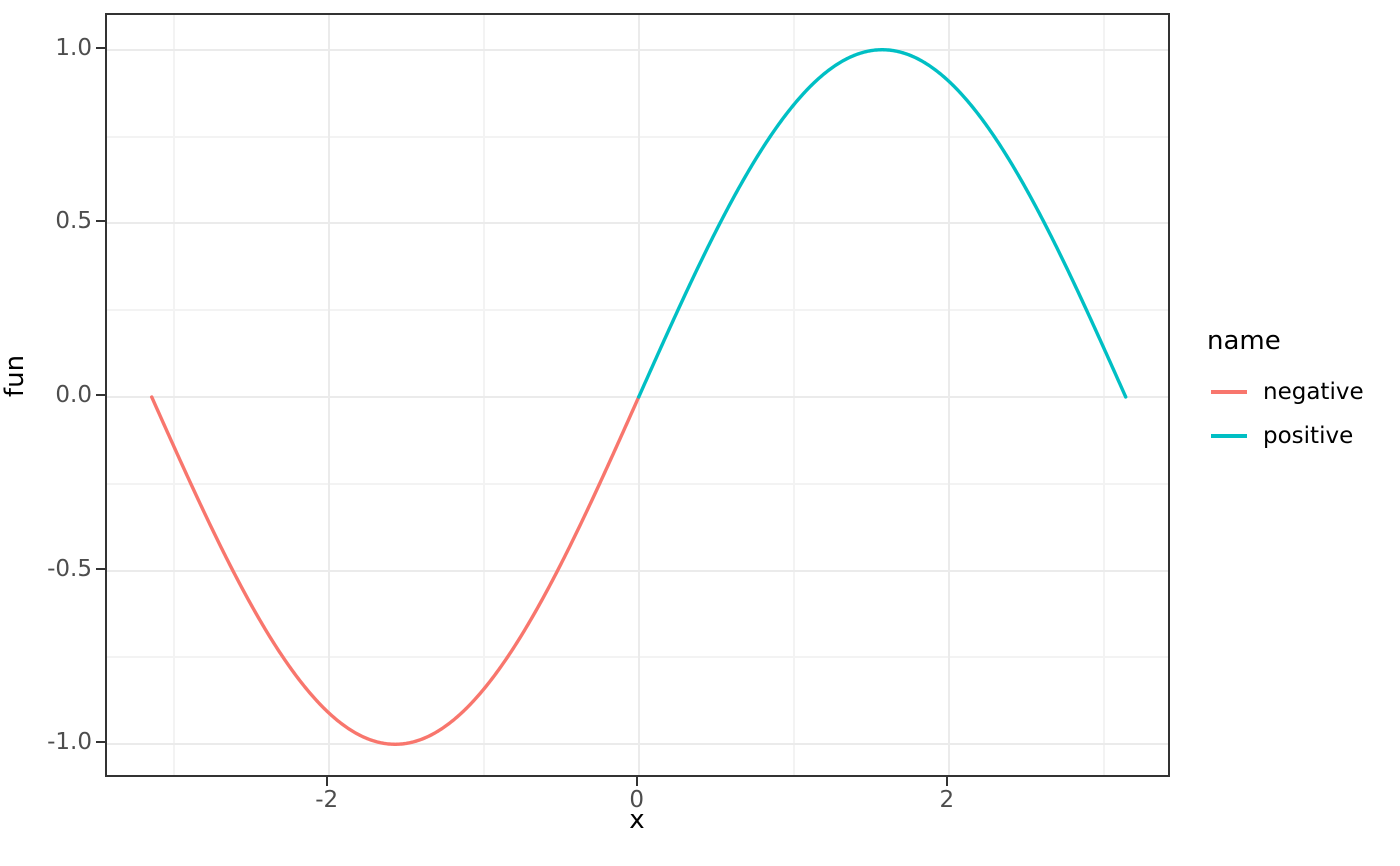 This screenshot has height=866, width=1400. Describe the element at coordinates (947, 800) in the screenshot. I see `x-tick-label: 2` at that location.